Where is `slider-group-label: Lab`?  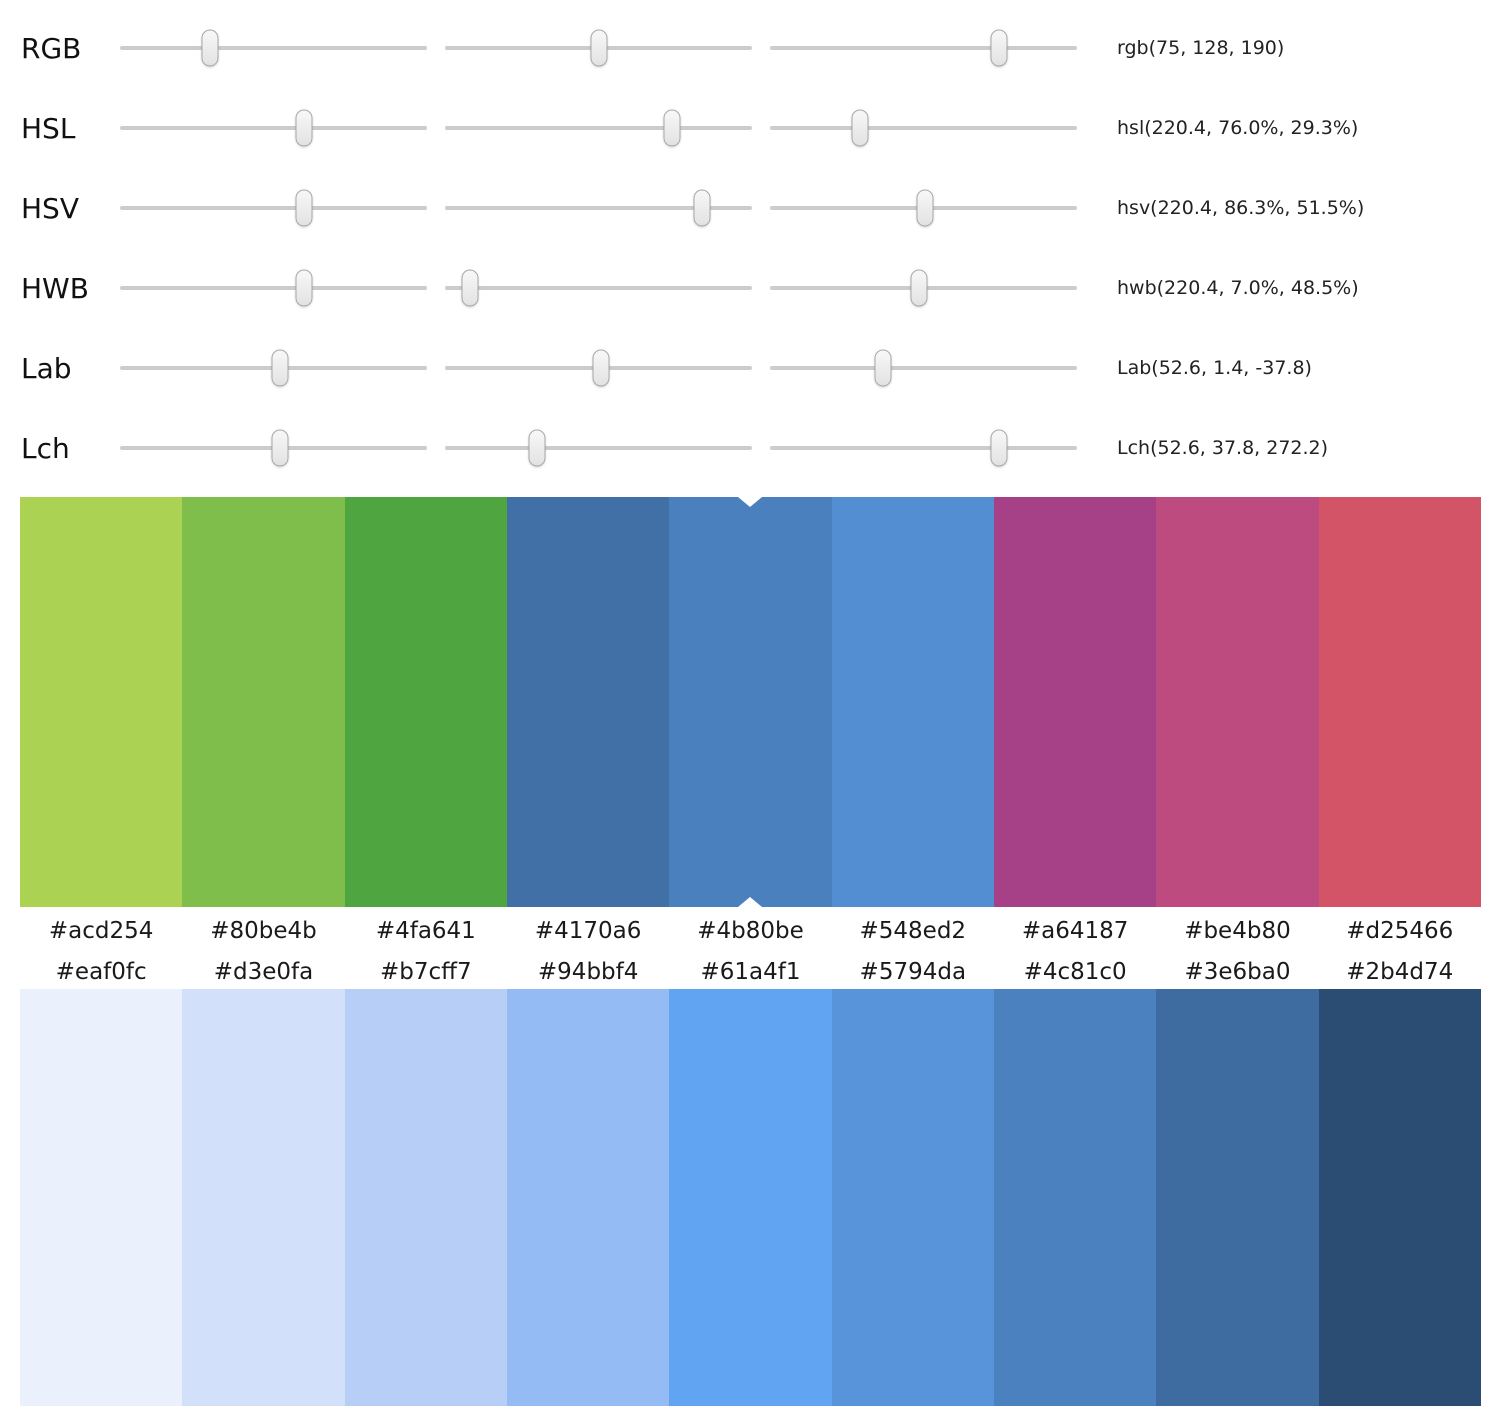
slider-group-label: Lab is located at coordinates (46, 368).